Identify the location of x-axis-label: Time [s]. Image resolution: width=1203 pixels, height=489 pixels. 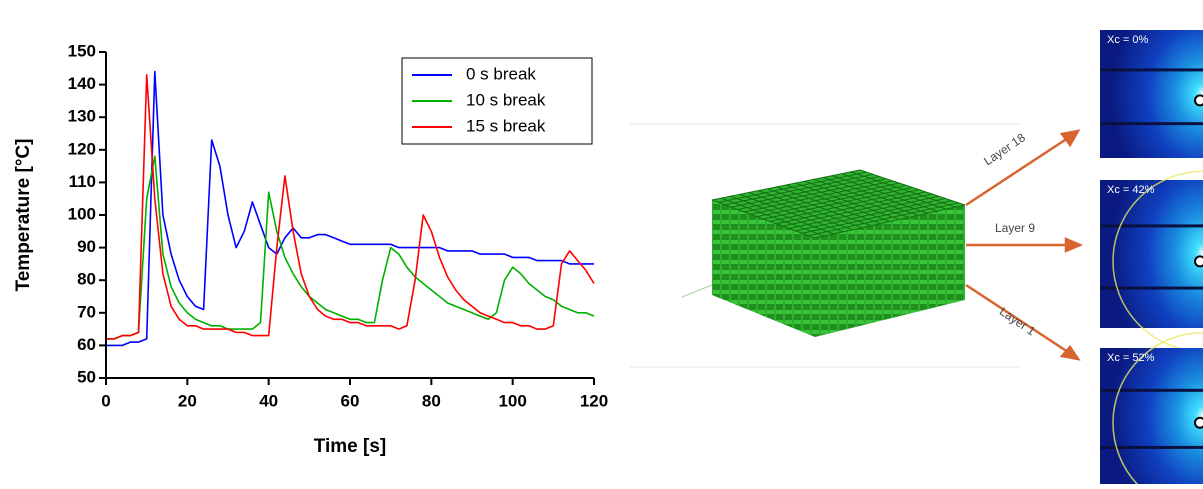
(350, 446).